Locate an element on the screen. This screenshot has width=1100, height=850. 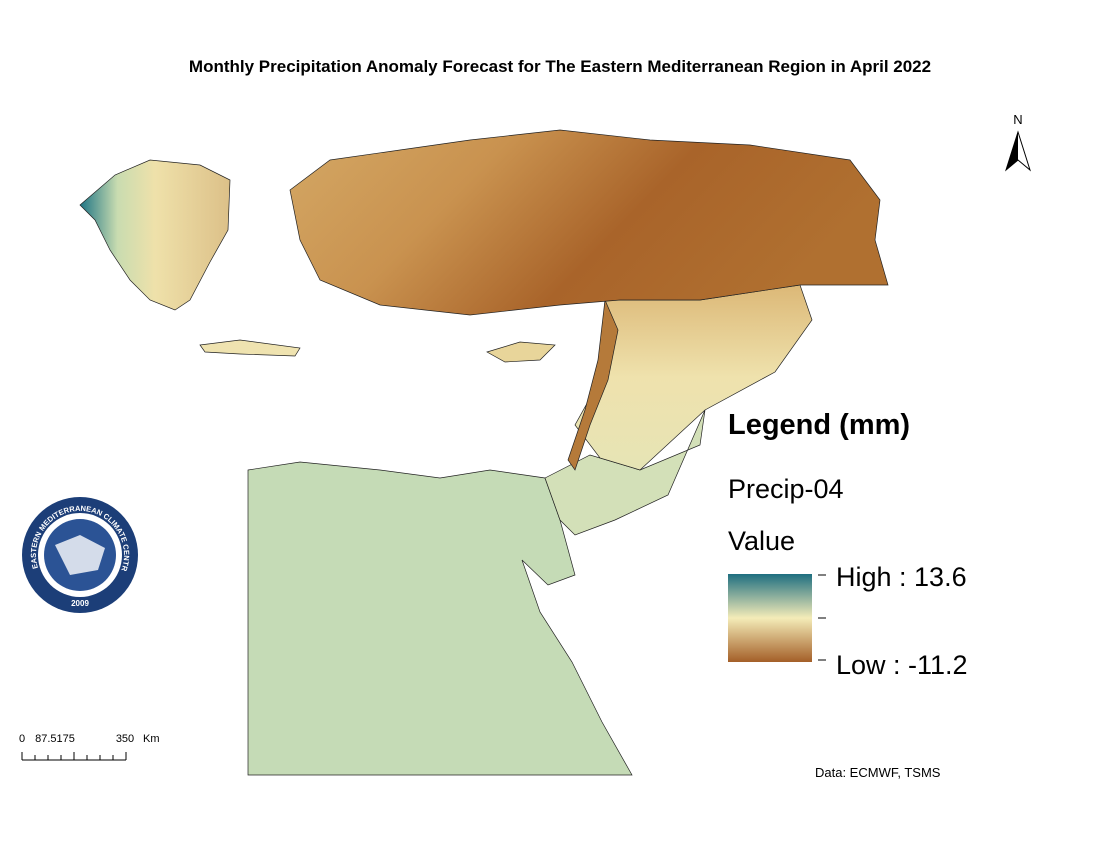
scale-unit: Km is located at coordinates (151, 739).